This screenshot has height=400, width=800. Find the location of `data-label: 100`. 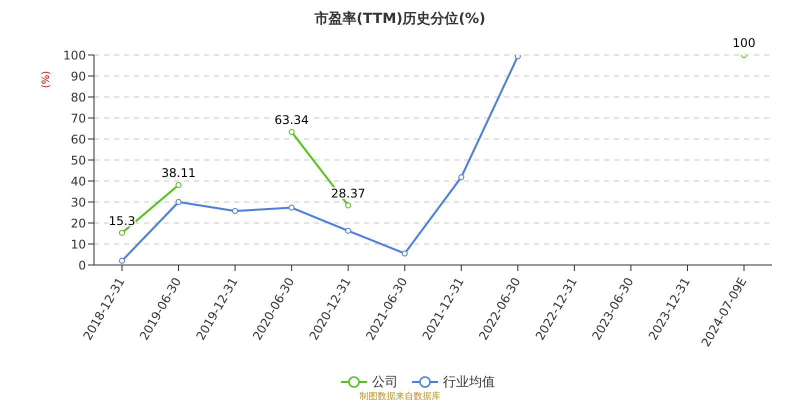

data-label: 100 is located at coordinates (744, 43).